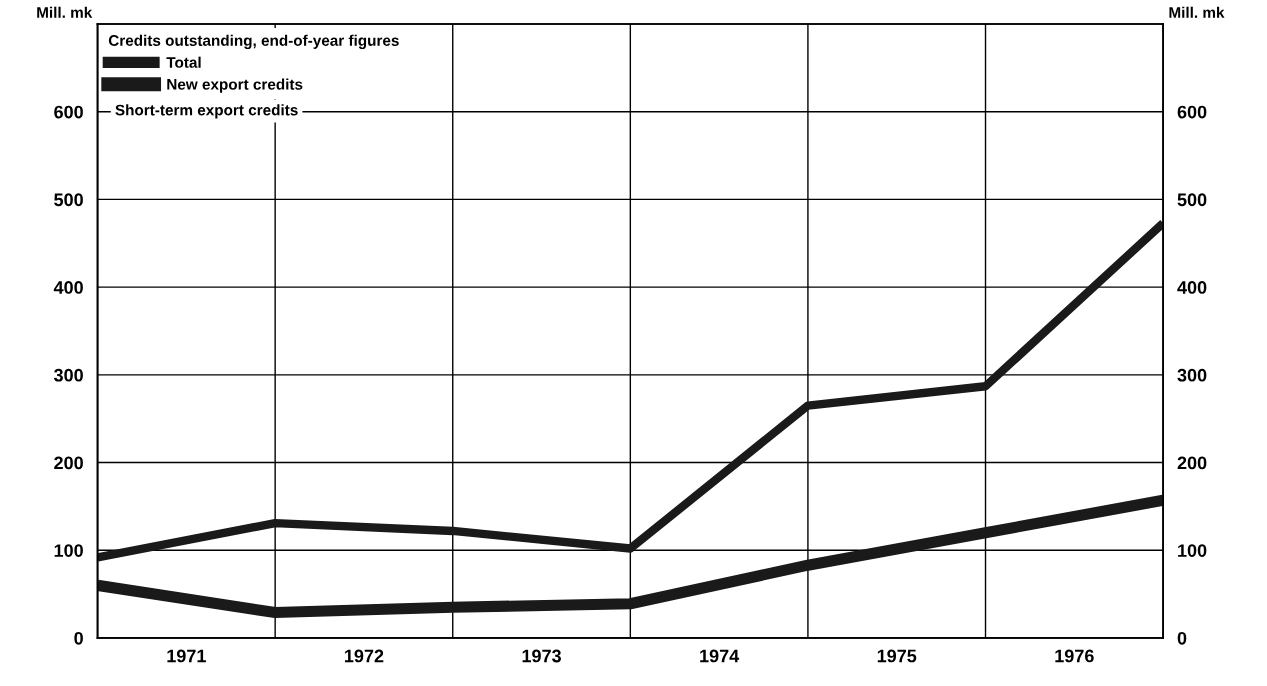  What do you see at coordinates (68, 550) in the screenshot?
I see `y-tick-label: 100` at bounding box center [68, 550].